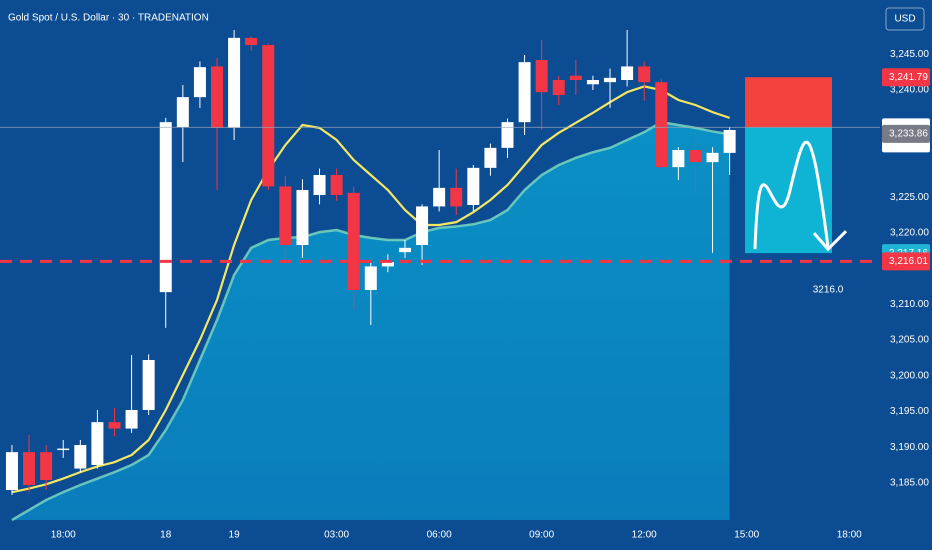  Describe the element at coordinates (901, 143) in the screenshot. I see `countdown: 09:06` at that location.